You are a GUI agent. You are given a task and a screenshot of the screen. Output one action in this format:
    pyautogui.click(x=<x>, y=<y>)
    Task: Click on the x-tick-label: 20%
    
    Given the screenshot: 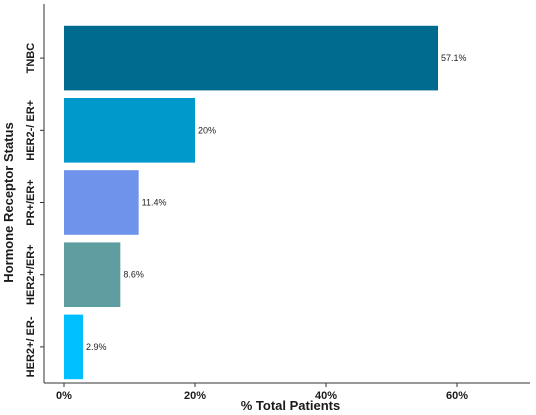 What is the action you would take?
    pyautogui.click(x=195, y=396)
    